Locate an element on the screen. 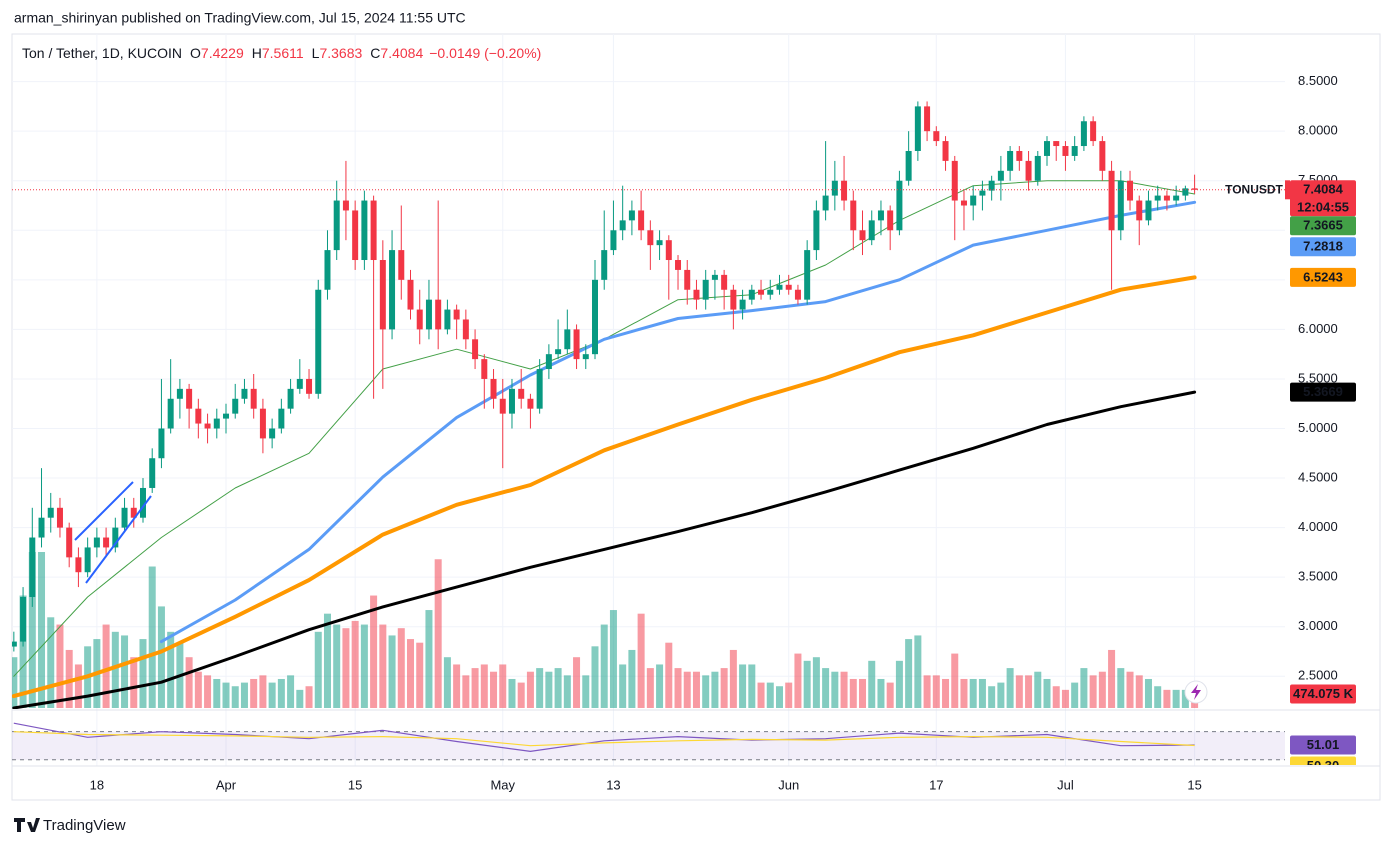  lightning-icon is located at coordinates (1196, 692).